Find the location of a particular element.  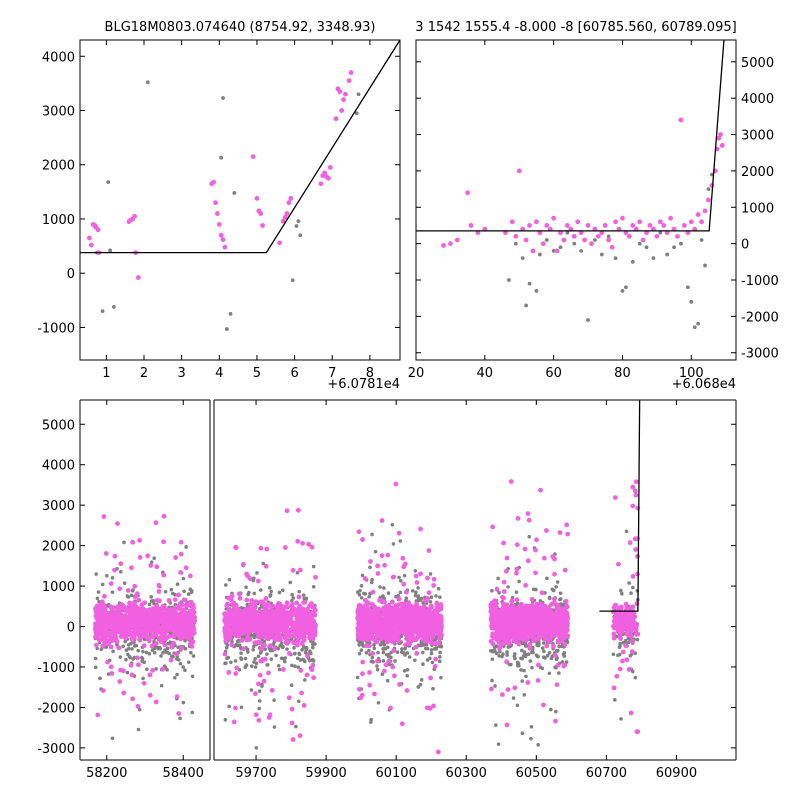

x-tick-label: 1 is located at coordinates (106, 373).